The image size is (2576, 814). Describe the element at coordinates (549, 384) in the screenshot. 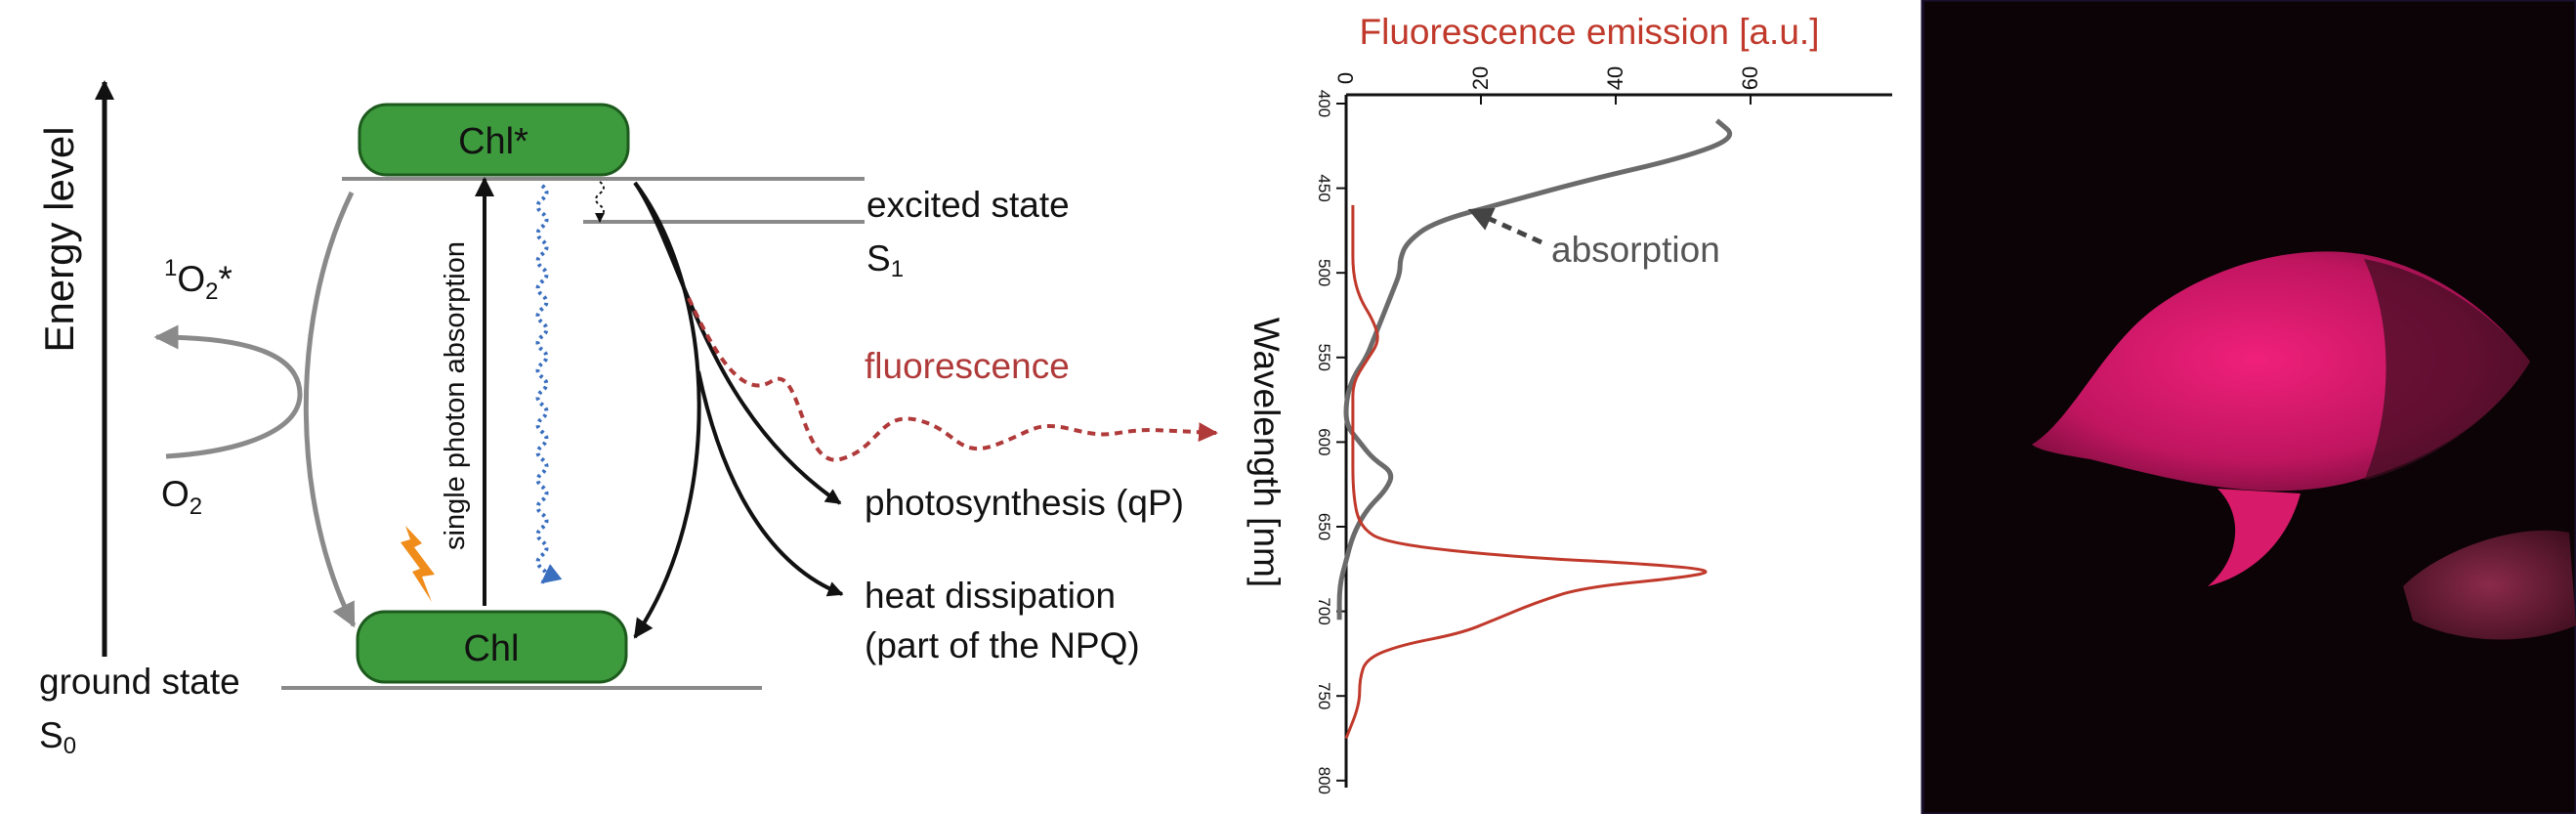

I see `internal-conversion-wavy-arrow` at that location.